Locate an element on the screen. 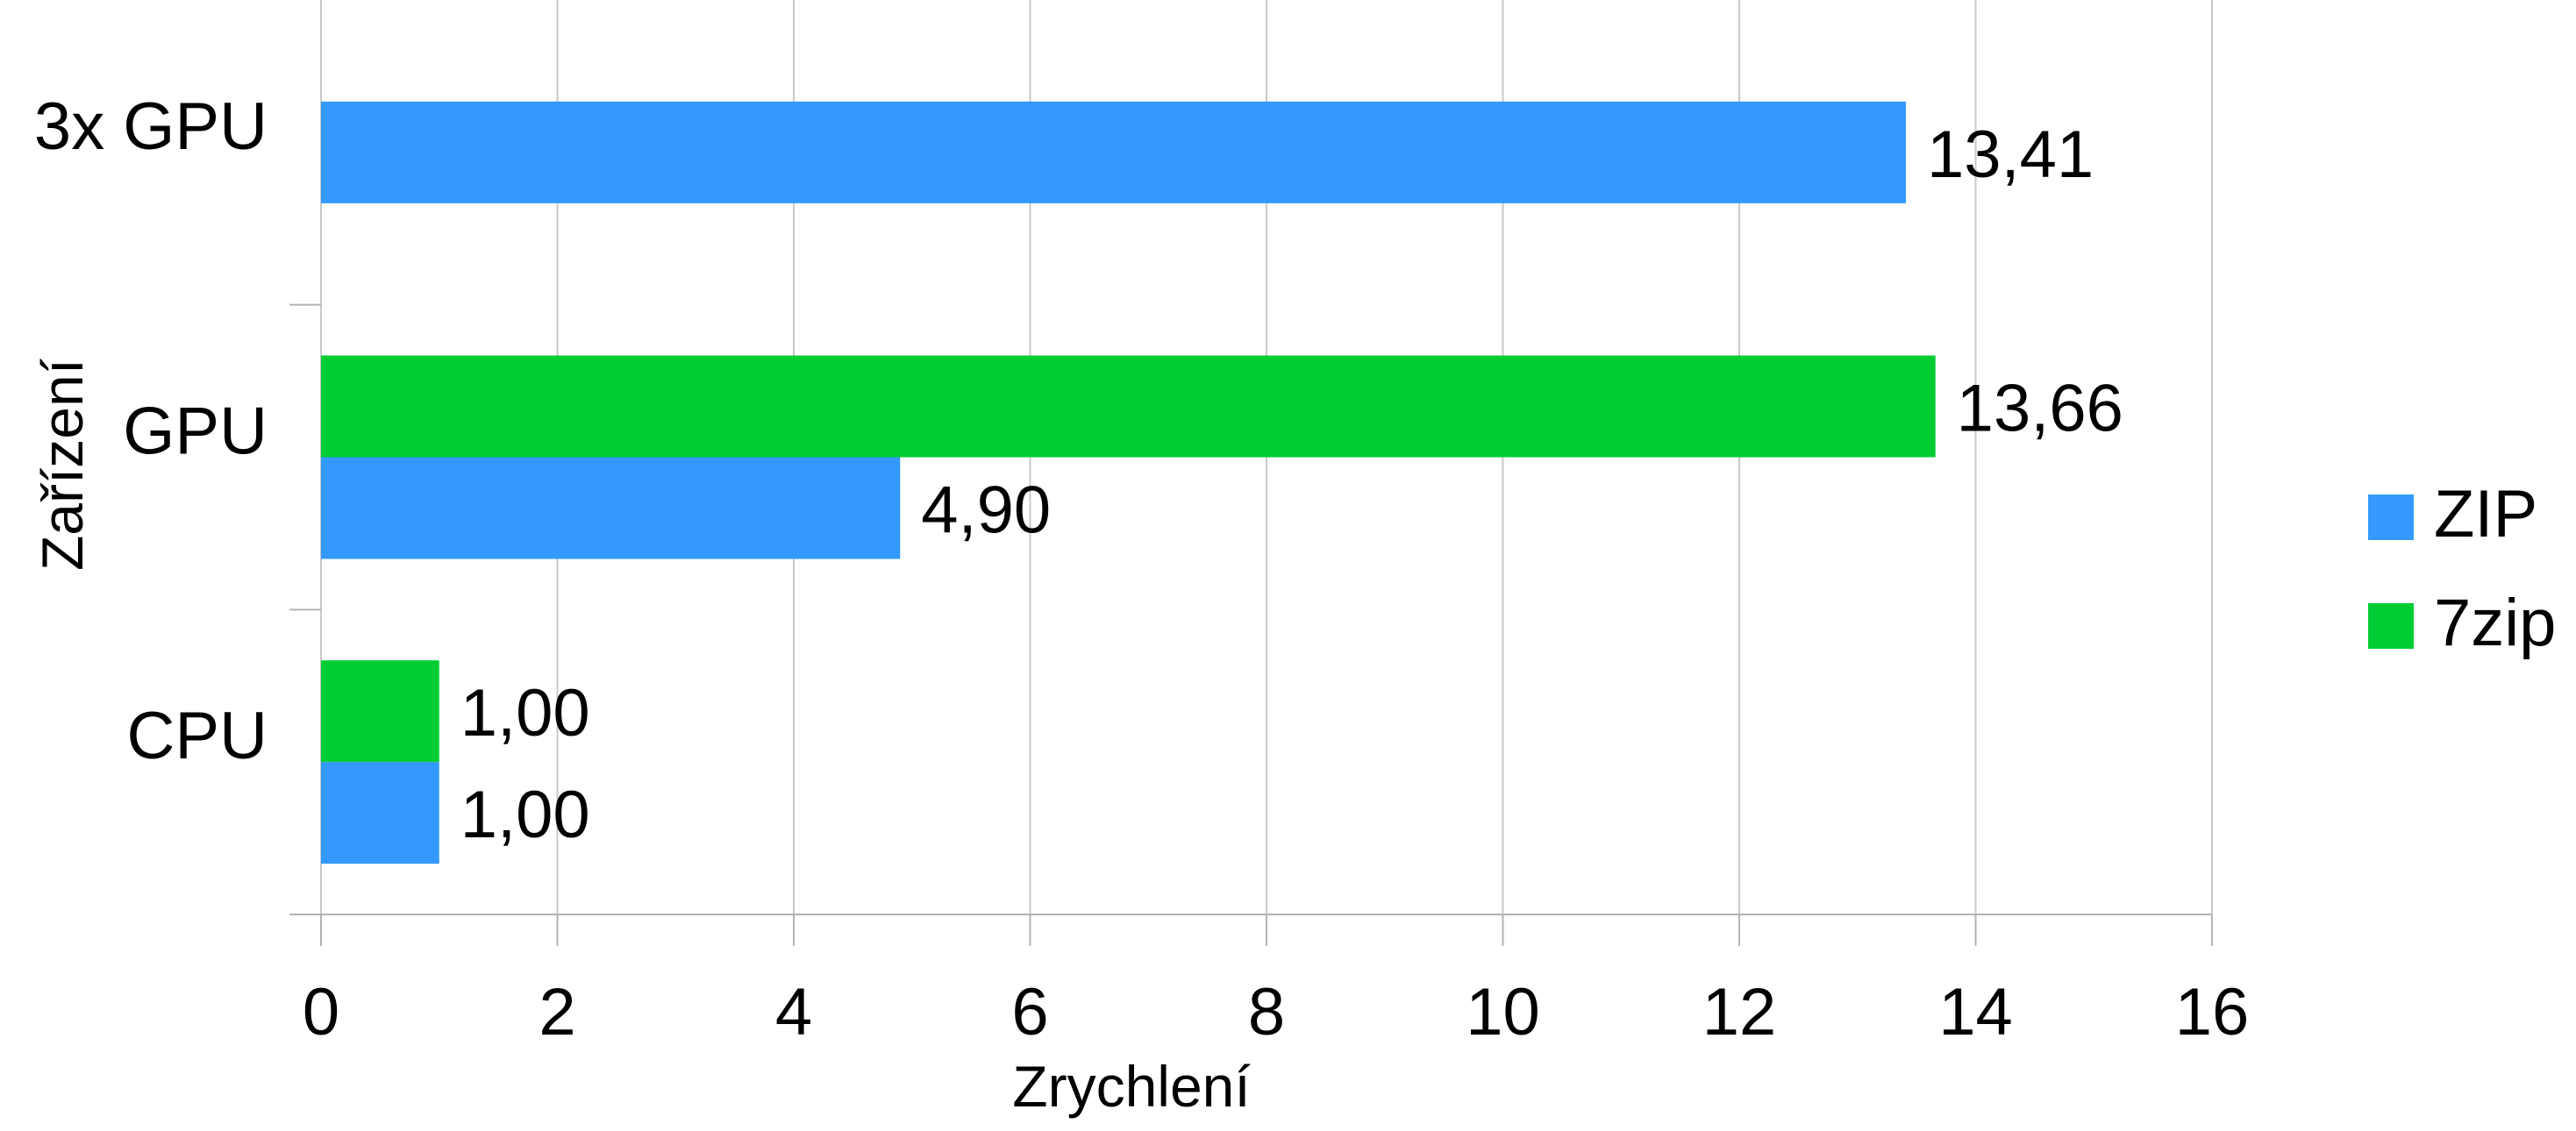  value-label: 13,41 is located at coordinates (2011, 154).